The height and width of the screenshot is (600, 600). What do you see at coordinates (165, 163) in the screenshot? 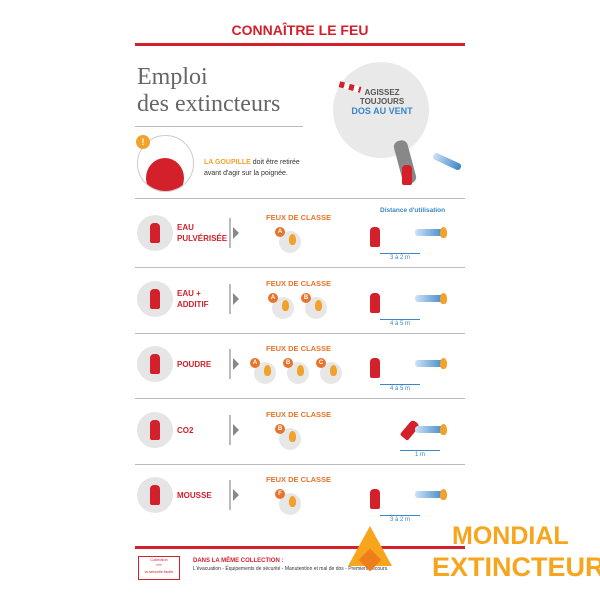
I see `goupille-illustration` at bounding box center [165, 163].